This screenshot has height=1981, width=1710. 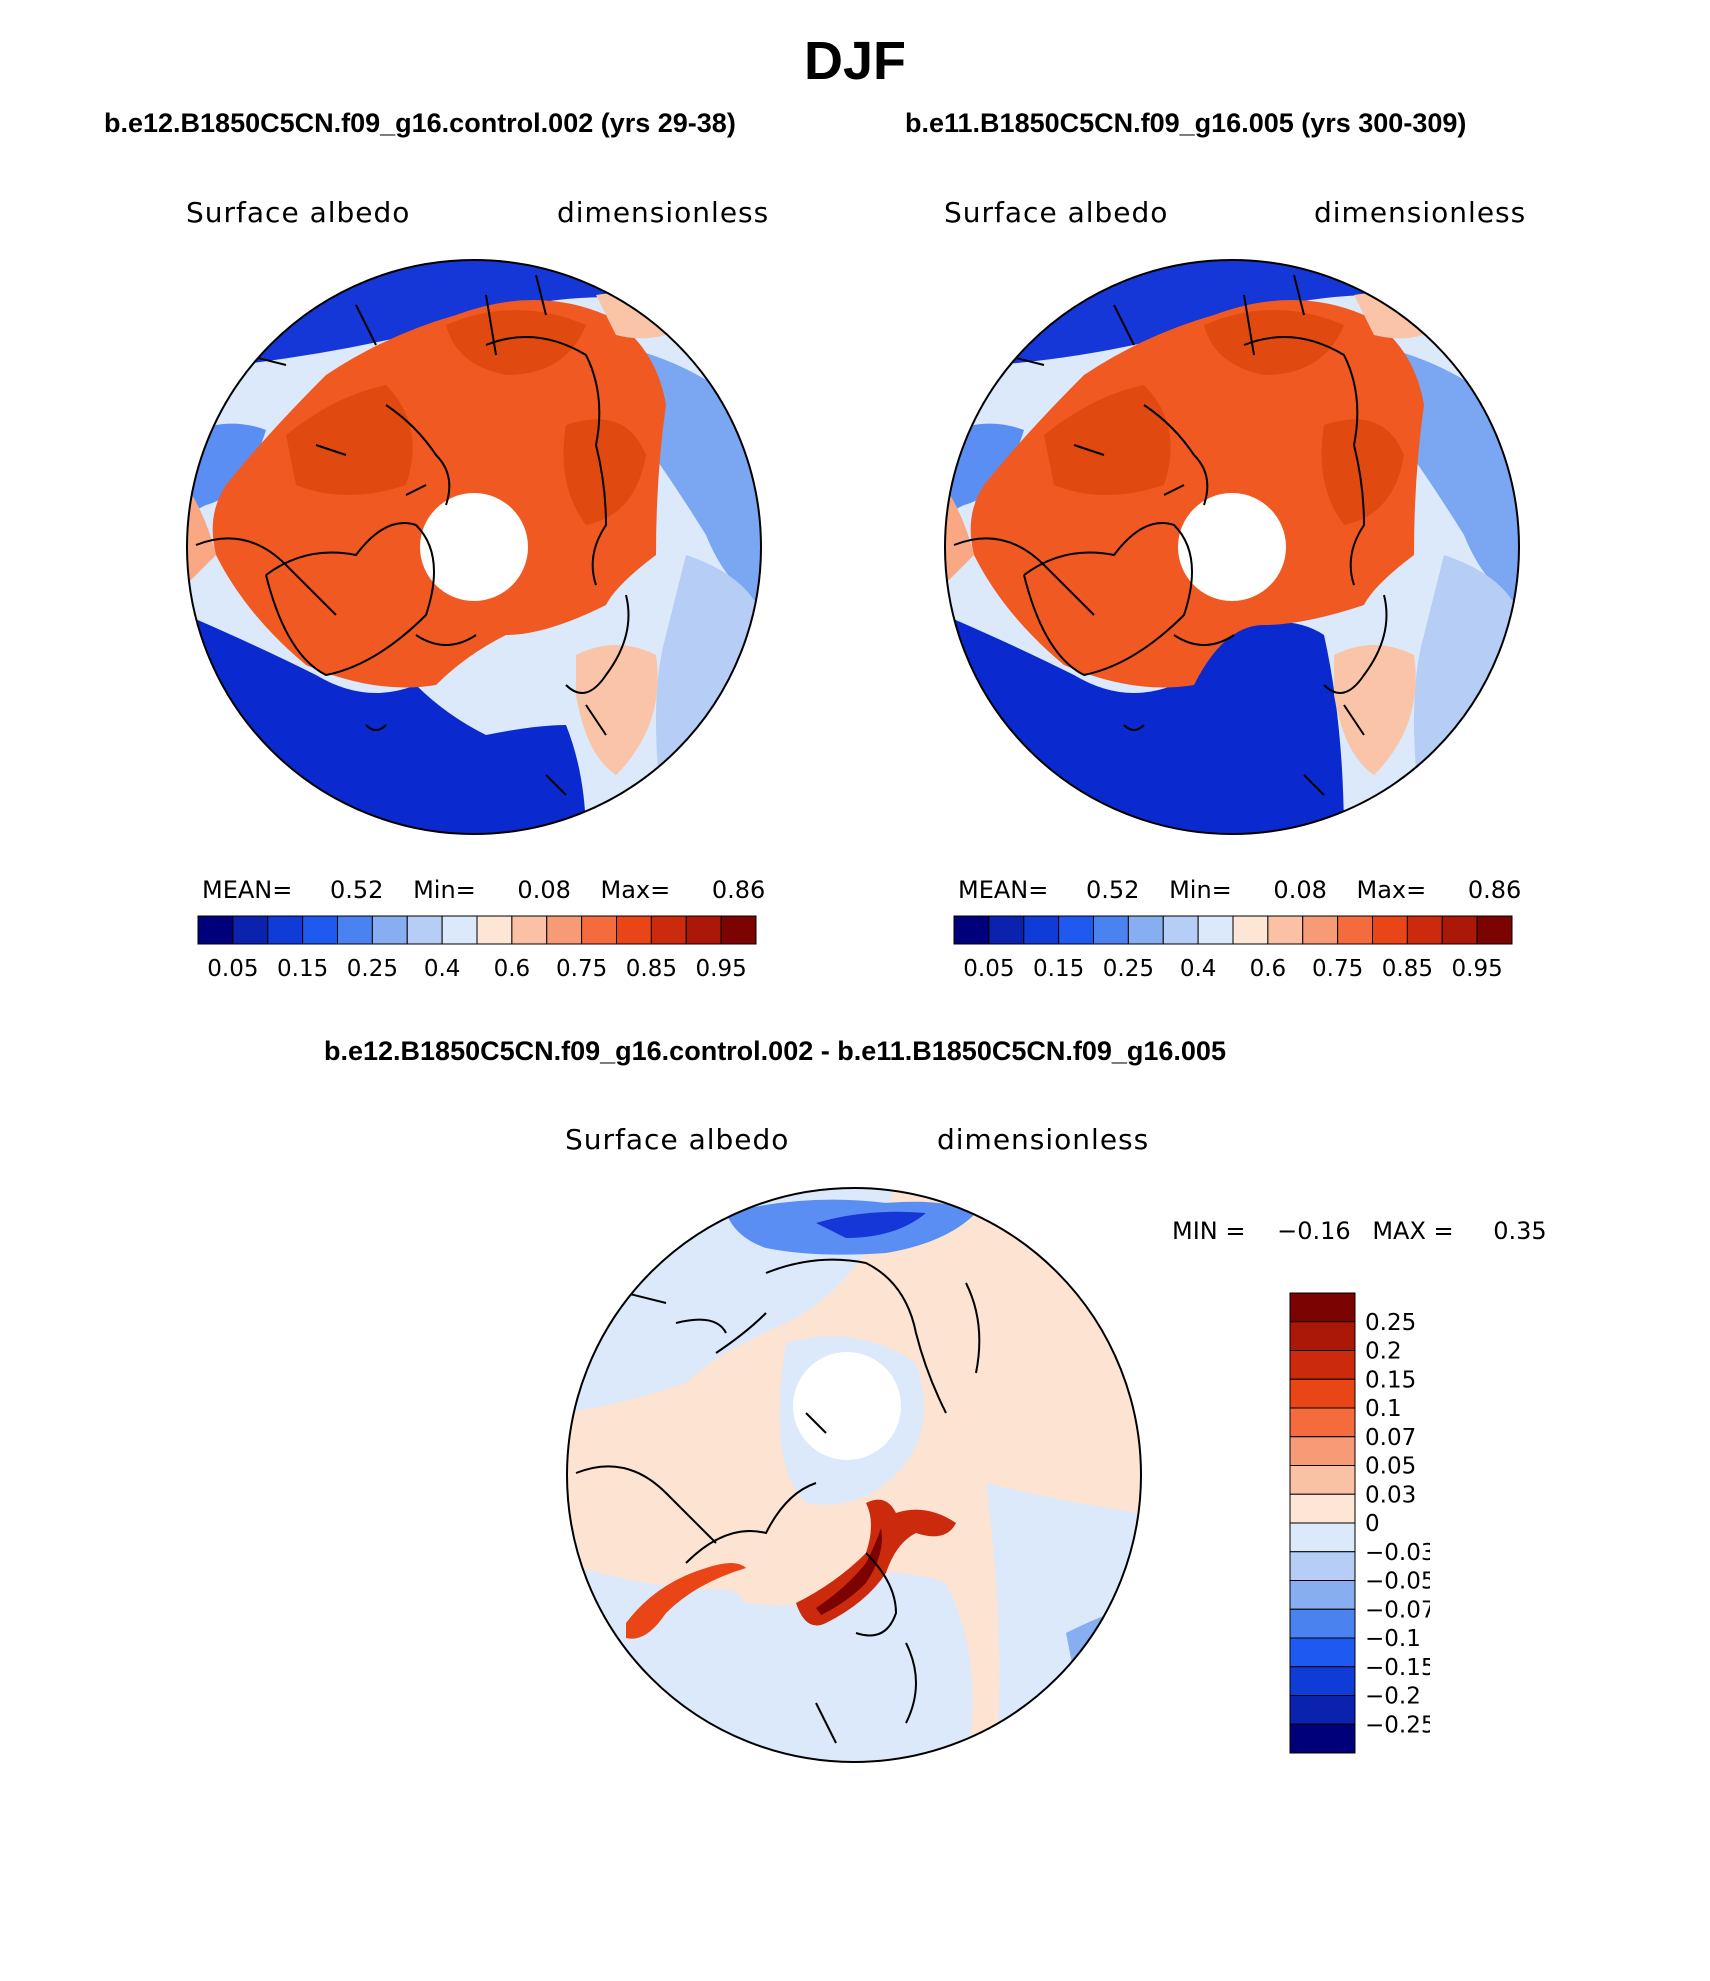 What do you see at coordinates (1383, 1352) in the screenshot?
I see `colorbar-tick-label: 0.2` at bounding box center [1383, 1352].